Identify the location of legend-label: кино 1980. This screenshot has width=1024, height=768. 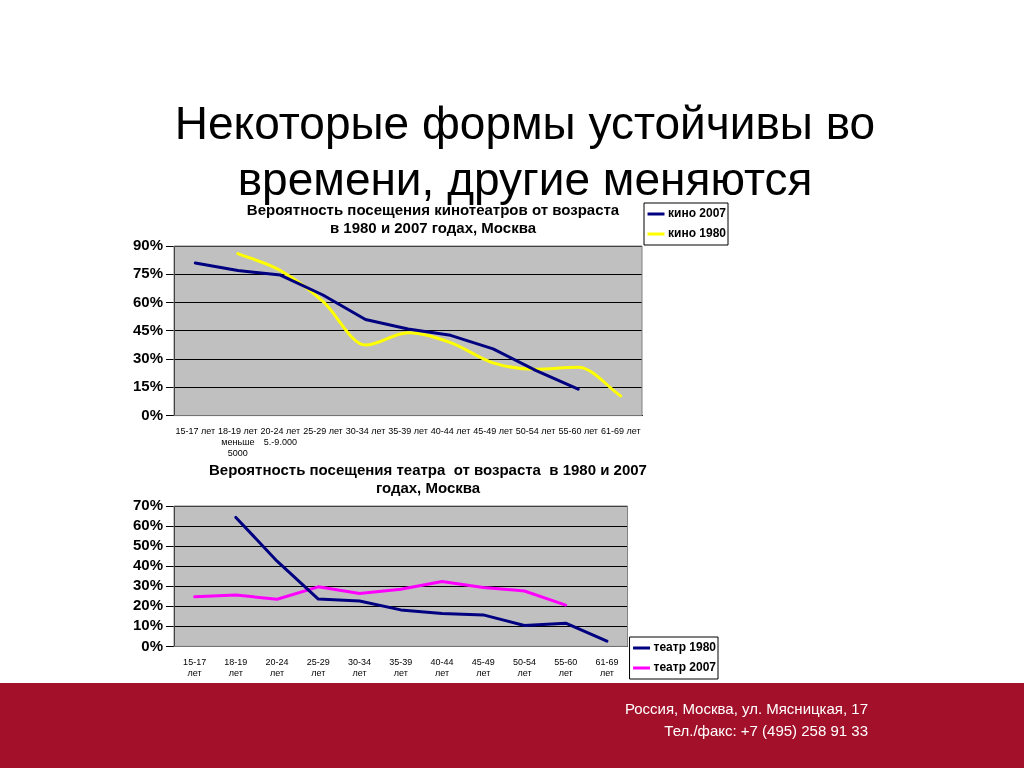
(697, 233).